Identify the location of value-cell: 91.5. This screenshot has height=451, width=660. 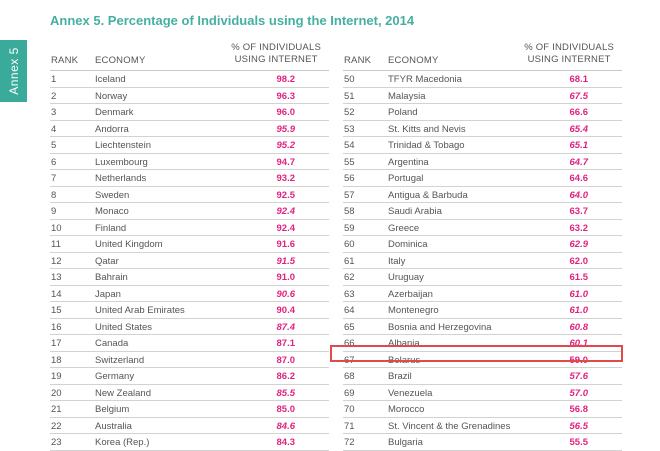
(286, 261).